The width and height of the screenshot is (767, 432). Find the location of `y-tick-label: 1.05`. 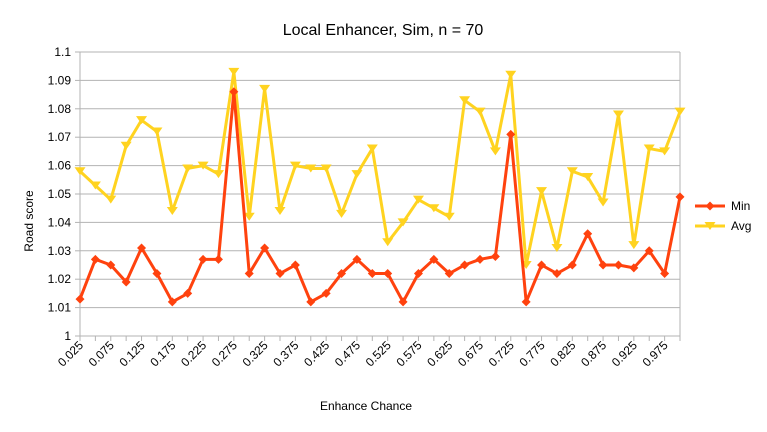

y-tick-label: 1.05 is located at coordinates (60, 194).